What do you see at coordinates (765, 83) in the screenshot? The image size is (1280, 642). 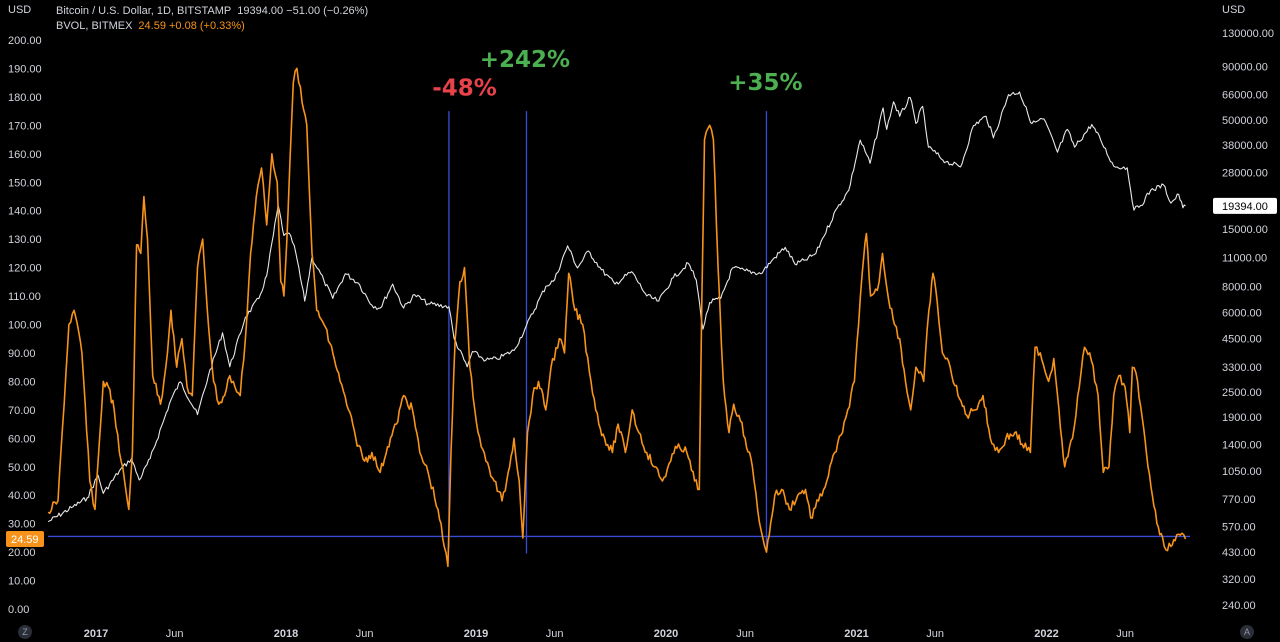 I see `percent-annotation: +35%` at bounding box center [765, 83].